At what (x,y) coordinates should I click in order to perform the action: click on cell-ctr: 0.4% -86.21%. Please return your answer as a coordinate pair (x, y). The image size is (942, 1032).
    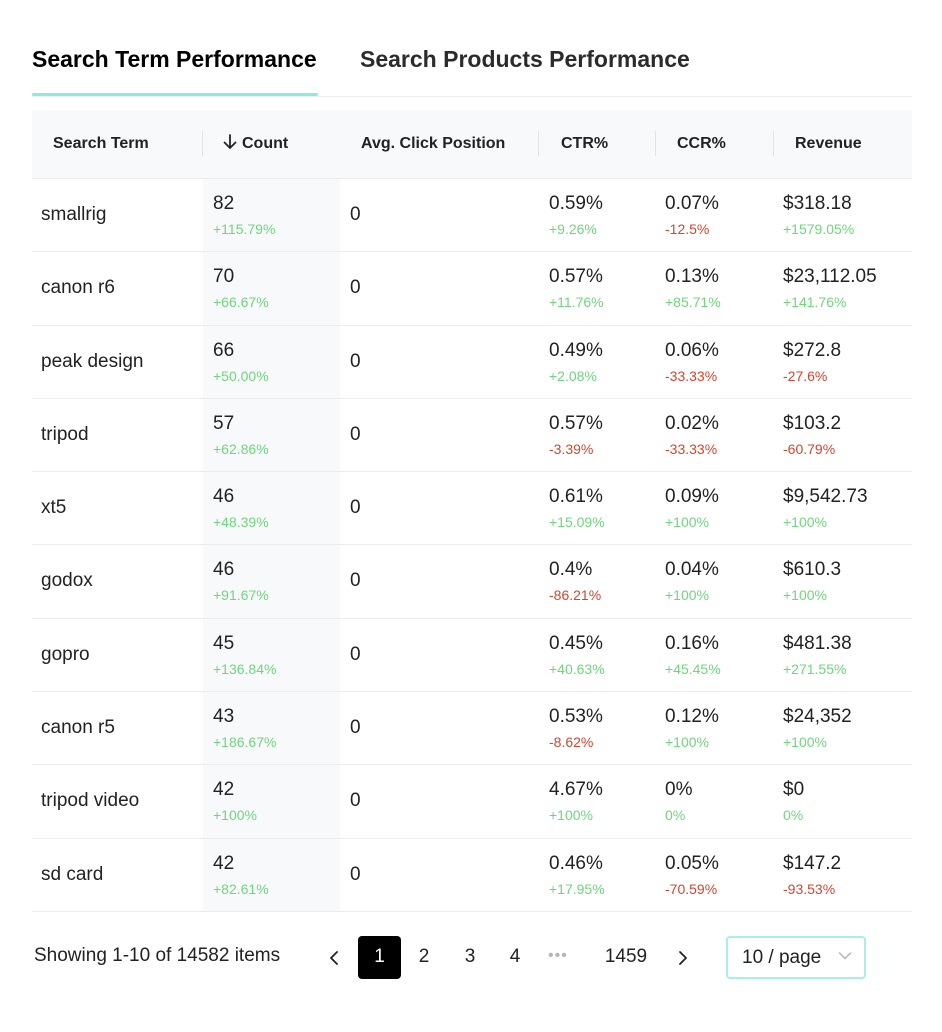
    Looking at the image, I should click on (575, 581).